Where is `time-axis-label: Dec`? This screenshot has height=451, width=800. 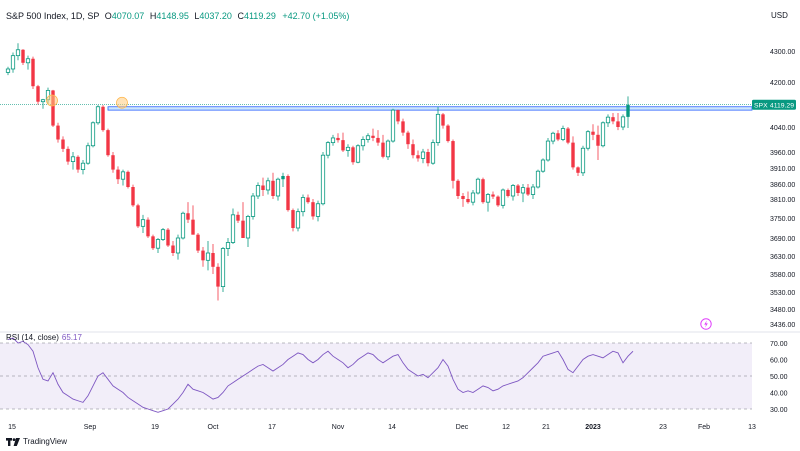 time-axis-label: Dec is located at coordinates (462, 427).